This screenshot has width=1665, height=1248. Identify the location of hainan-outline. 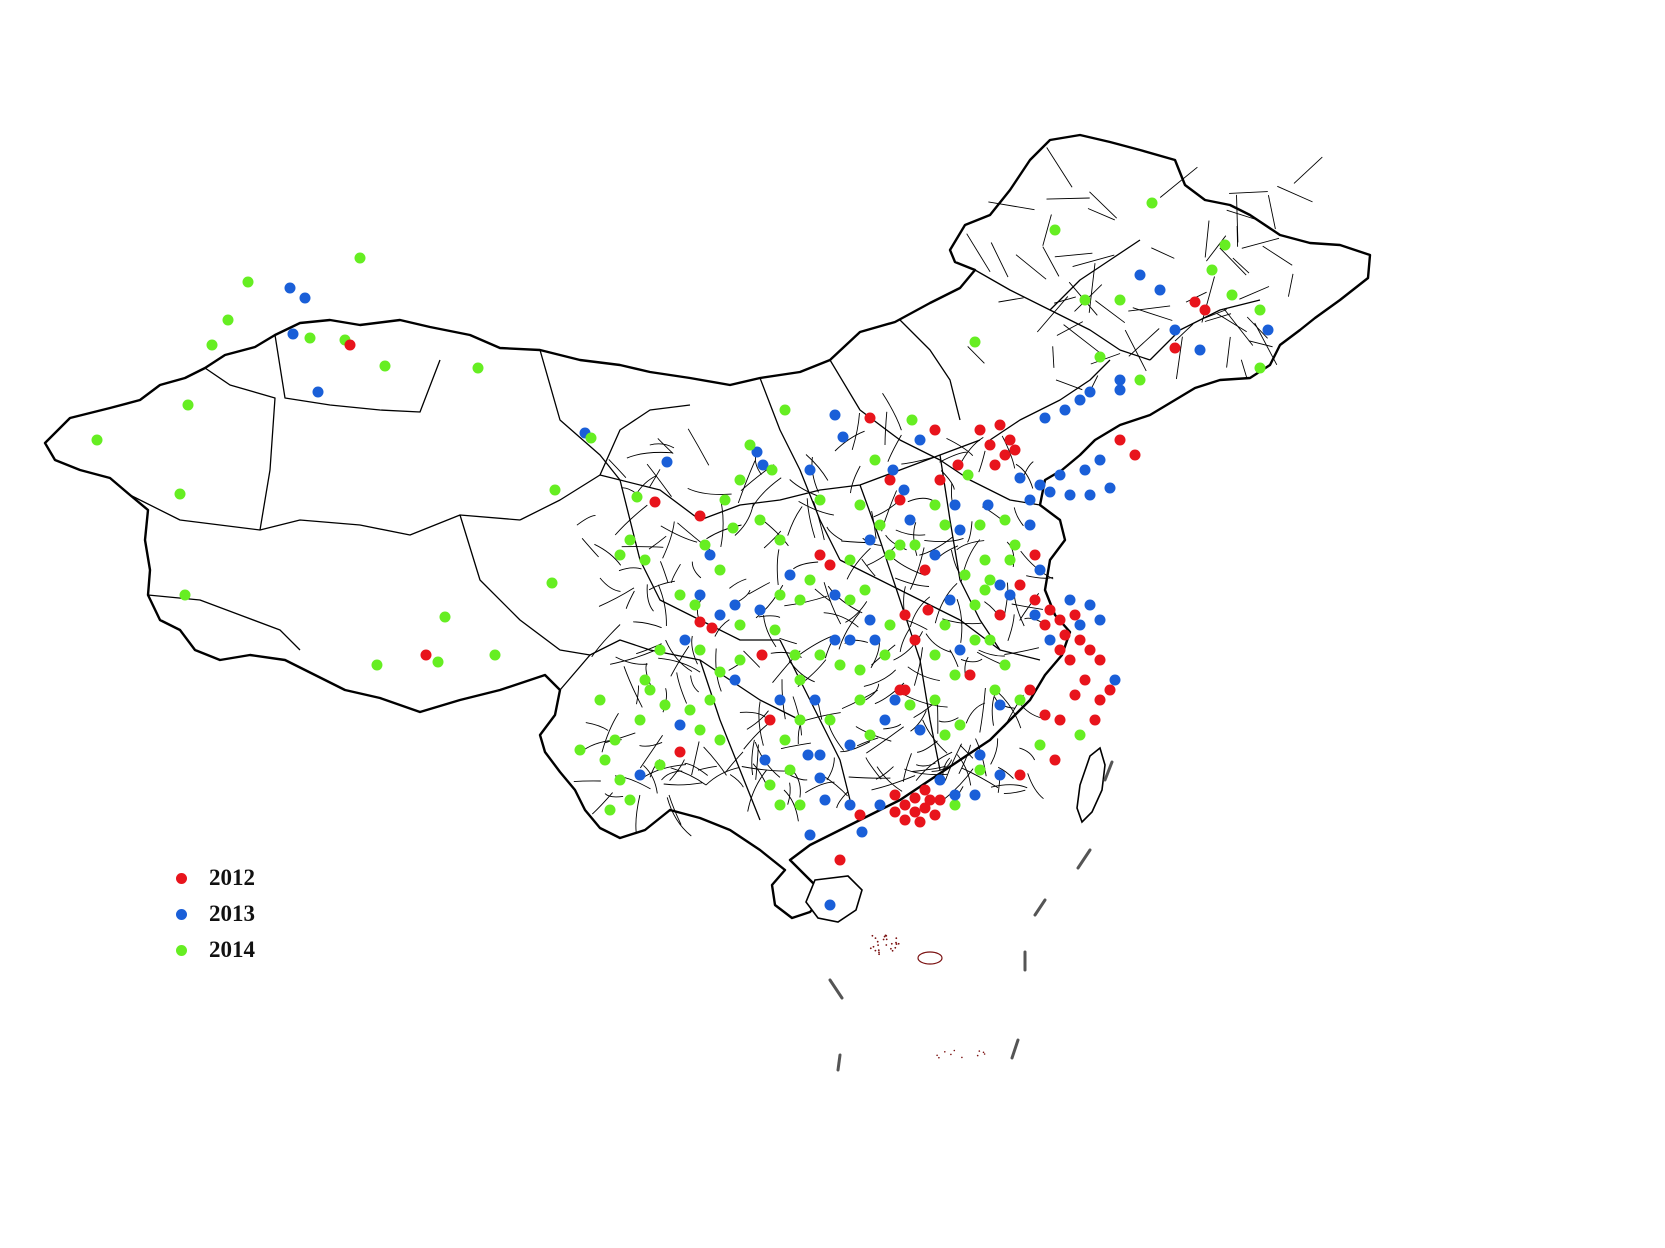
(834, 899).